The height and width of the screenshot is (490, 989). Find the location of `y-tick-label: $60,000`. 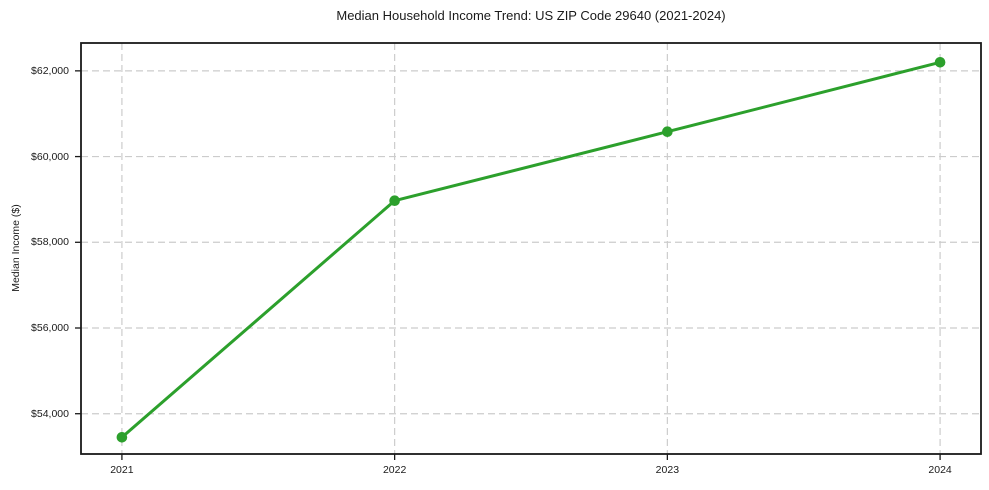

y-tick-label: $60,000 is located at coordinates (50, 156).